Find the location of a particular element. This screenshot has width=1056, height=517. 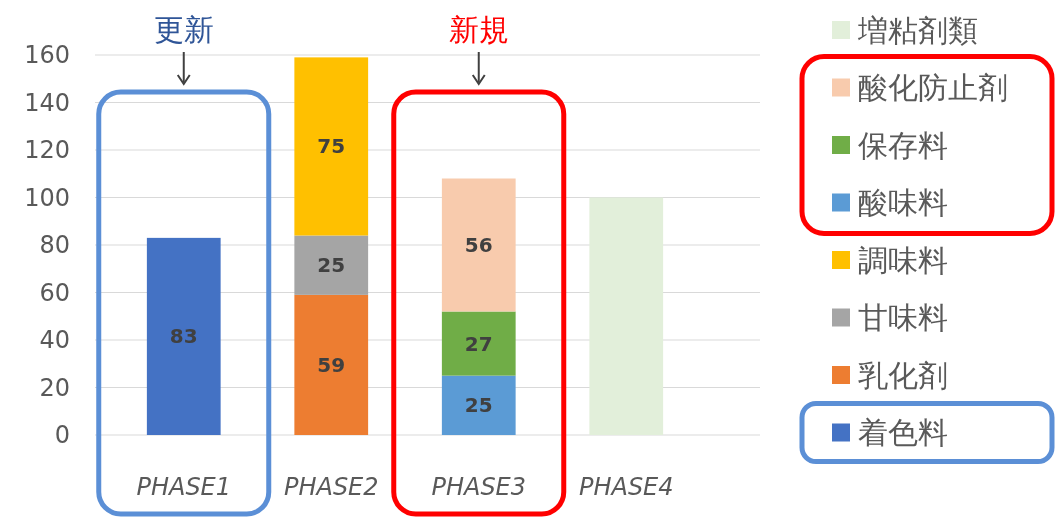

legend-label: 着色料 is located at coordinates (903, 432).